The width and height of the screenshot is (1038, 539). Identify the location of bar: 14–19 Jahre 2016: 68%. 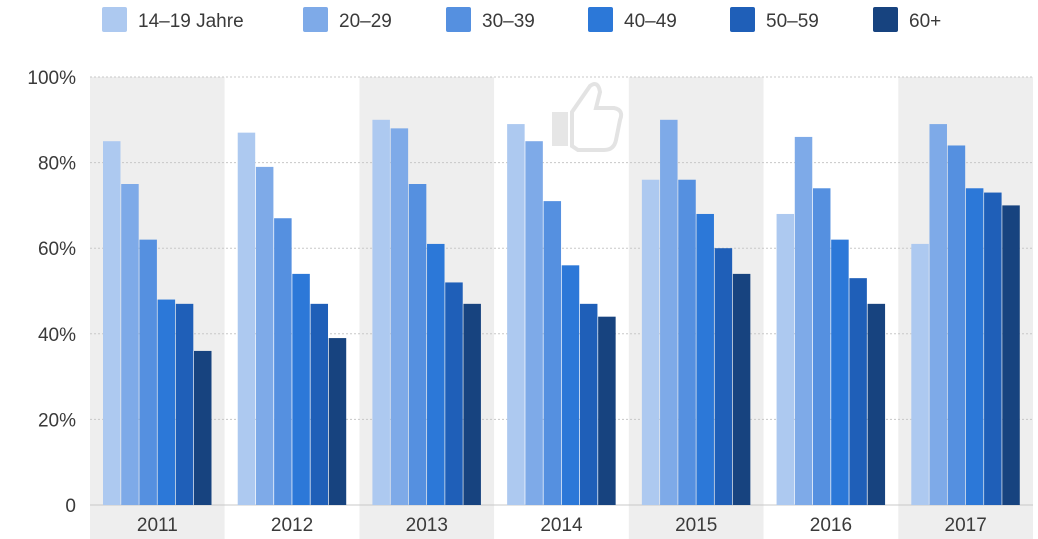
(785, 359).